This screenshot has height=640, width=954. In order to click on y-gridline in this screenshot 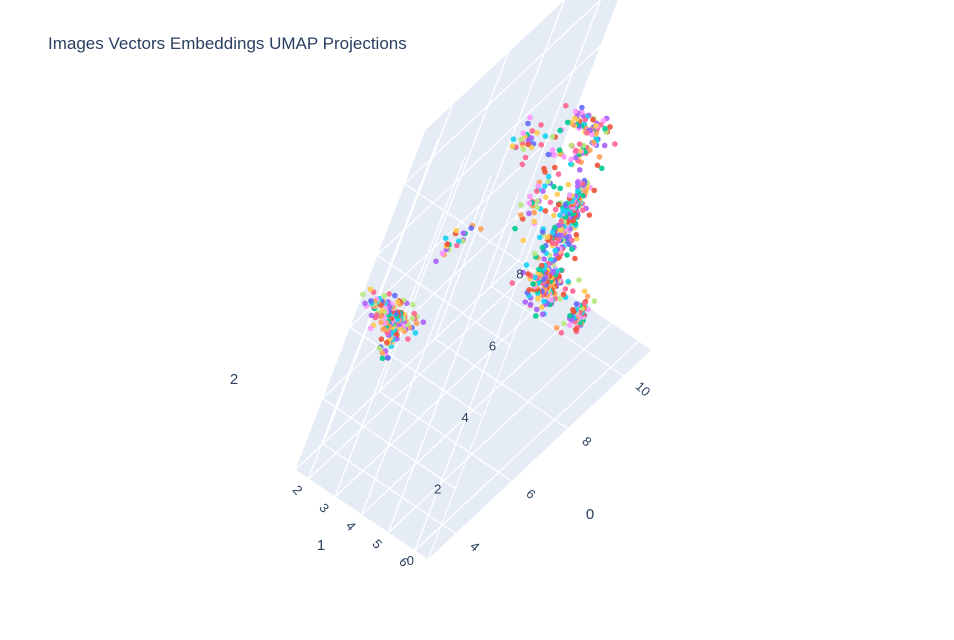, I will do `click(500, 428)`.